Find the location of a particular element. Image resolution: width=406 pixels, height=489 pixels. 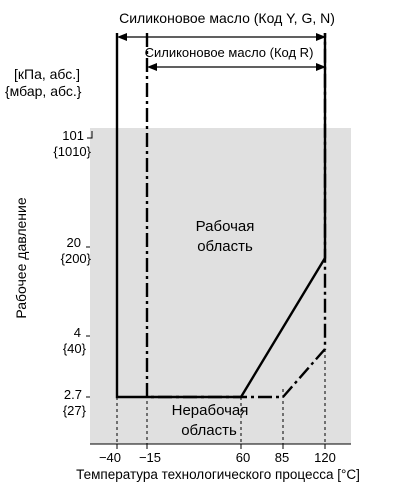

x-tick-label--15: −15 is located at coordinates (150, 457).